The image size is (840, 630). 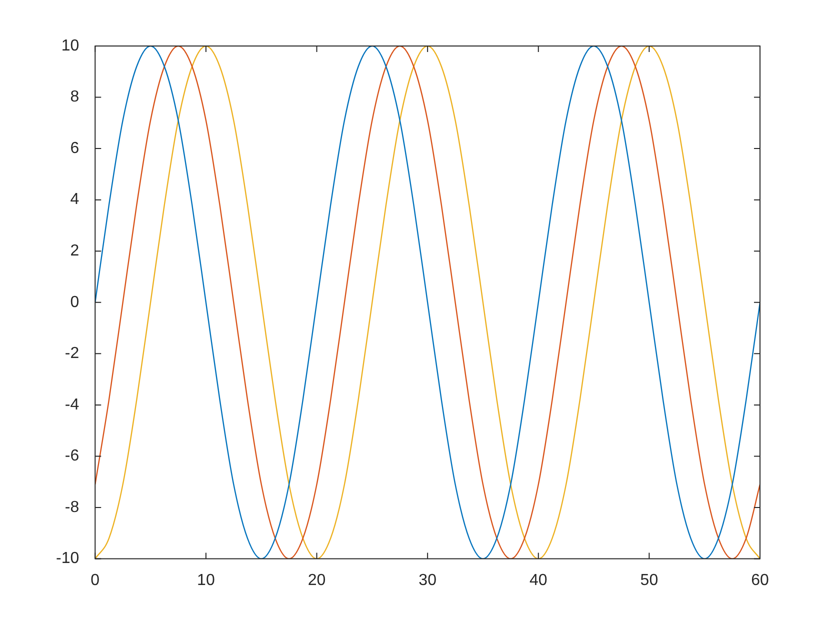 What do you see at coordinates (95, 580) in the screenshot?
I see `x-tick-label: 0` at bounding box center [95, 580].